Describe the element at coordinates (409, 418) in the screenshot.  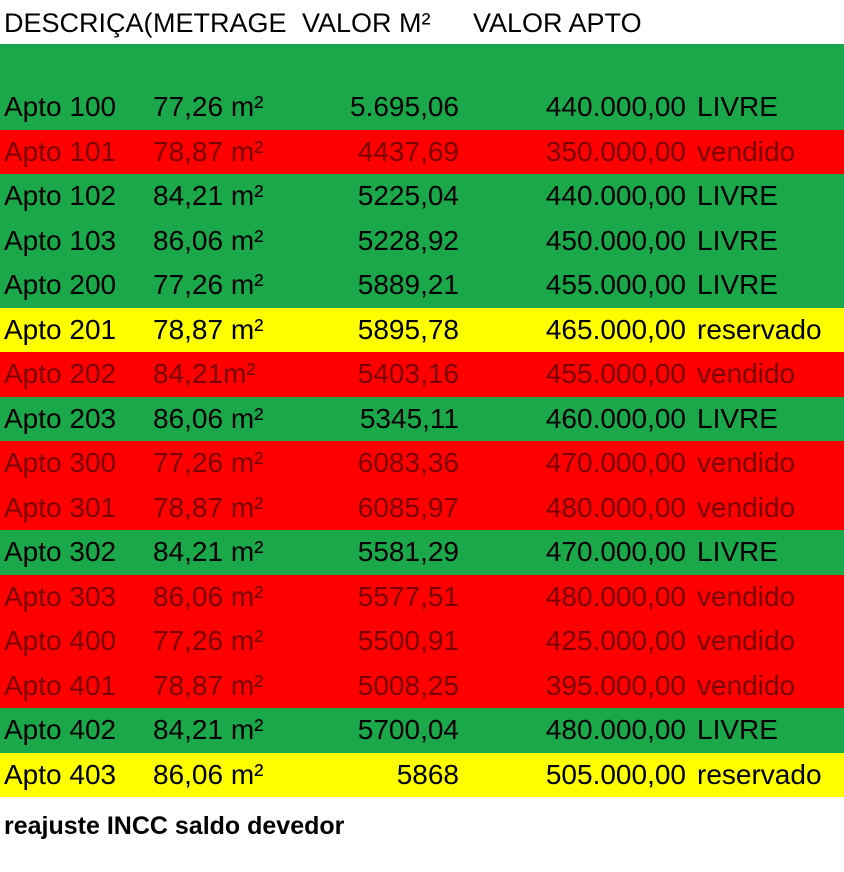
I see `cell-valor-m2: 5345,11` at that location.